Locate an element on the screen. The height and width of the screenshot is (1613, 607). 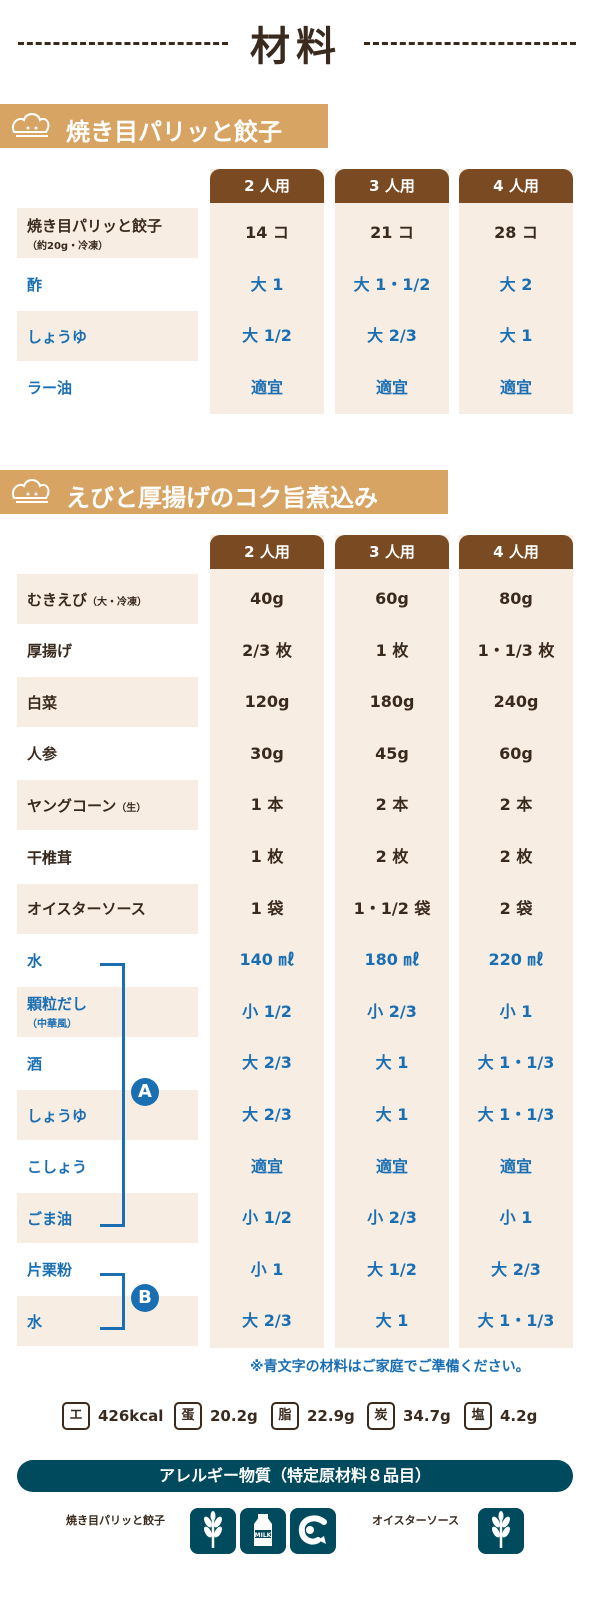
nutrition-fat: 脂 22.9g is located at coordinates (313, 1416).